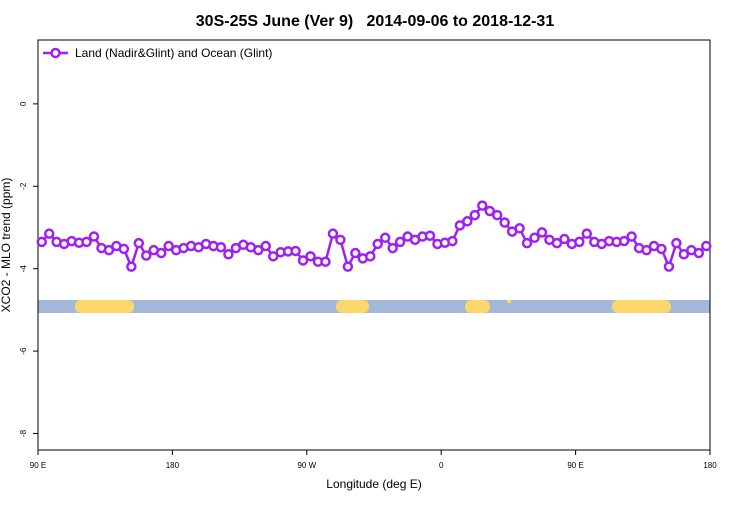 The image size is (750, 505). Describe the element at coordinates (23, 351) in the screenshot. I see `y-tick-label: -6` at that location.